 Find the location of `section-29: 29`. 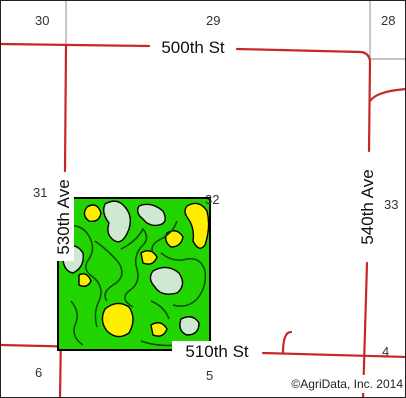

section-29: 29 is located at coordinates (213, 20).